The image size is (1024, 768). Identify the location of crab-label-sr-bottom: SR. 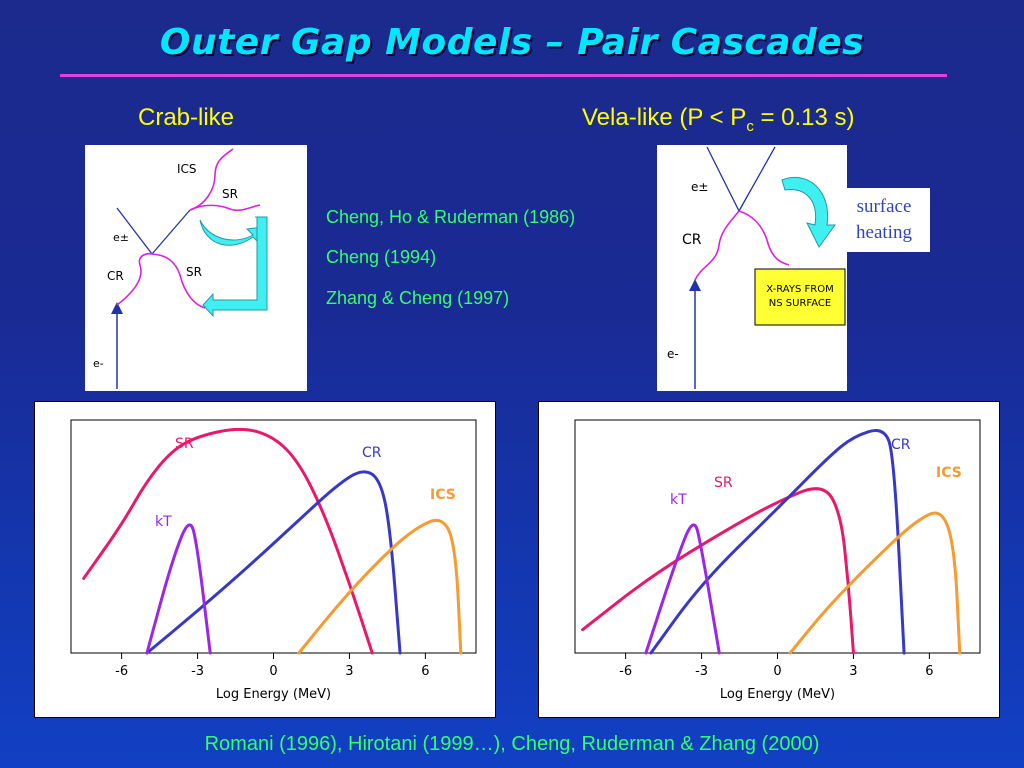
(194, 272).